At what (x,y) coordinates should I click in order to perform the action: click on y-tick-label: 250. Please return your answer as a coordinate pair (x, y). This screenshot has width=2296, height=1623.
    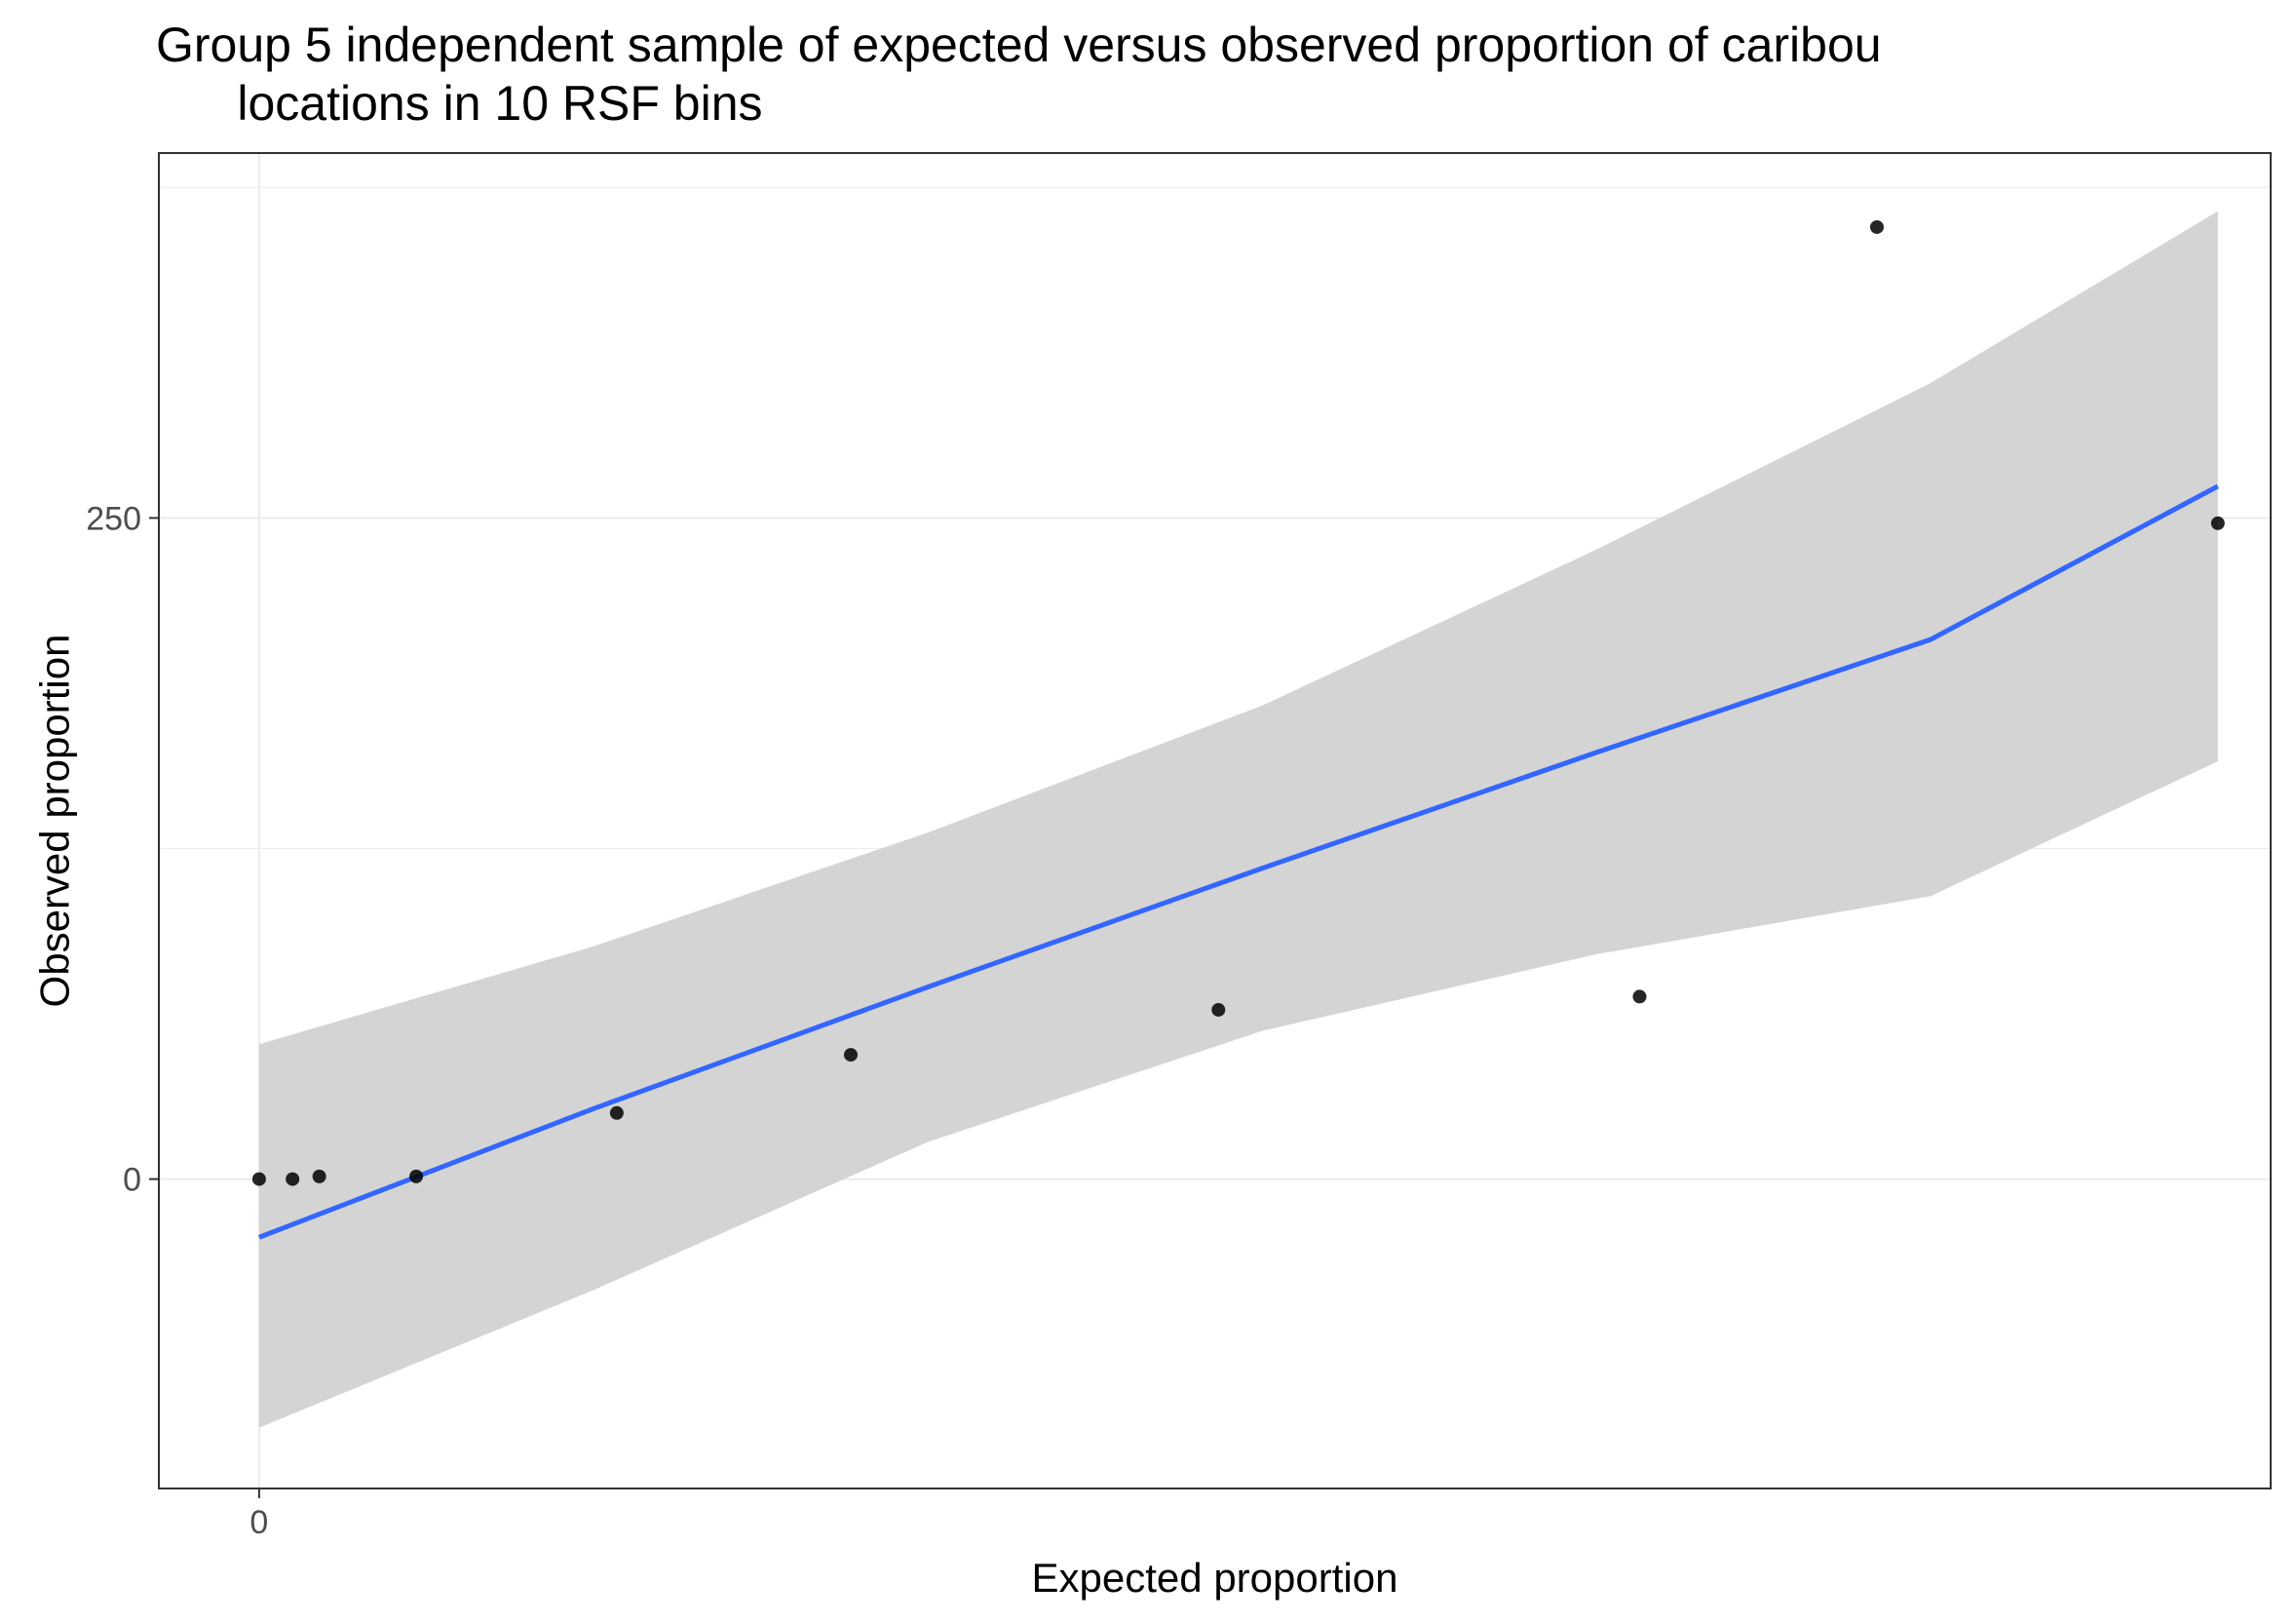
    Looking at the image, I should click on (113, 519).